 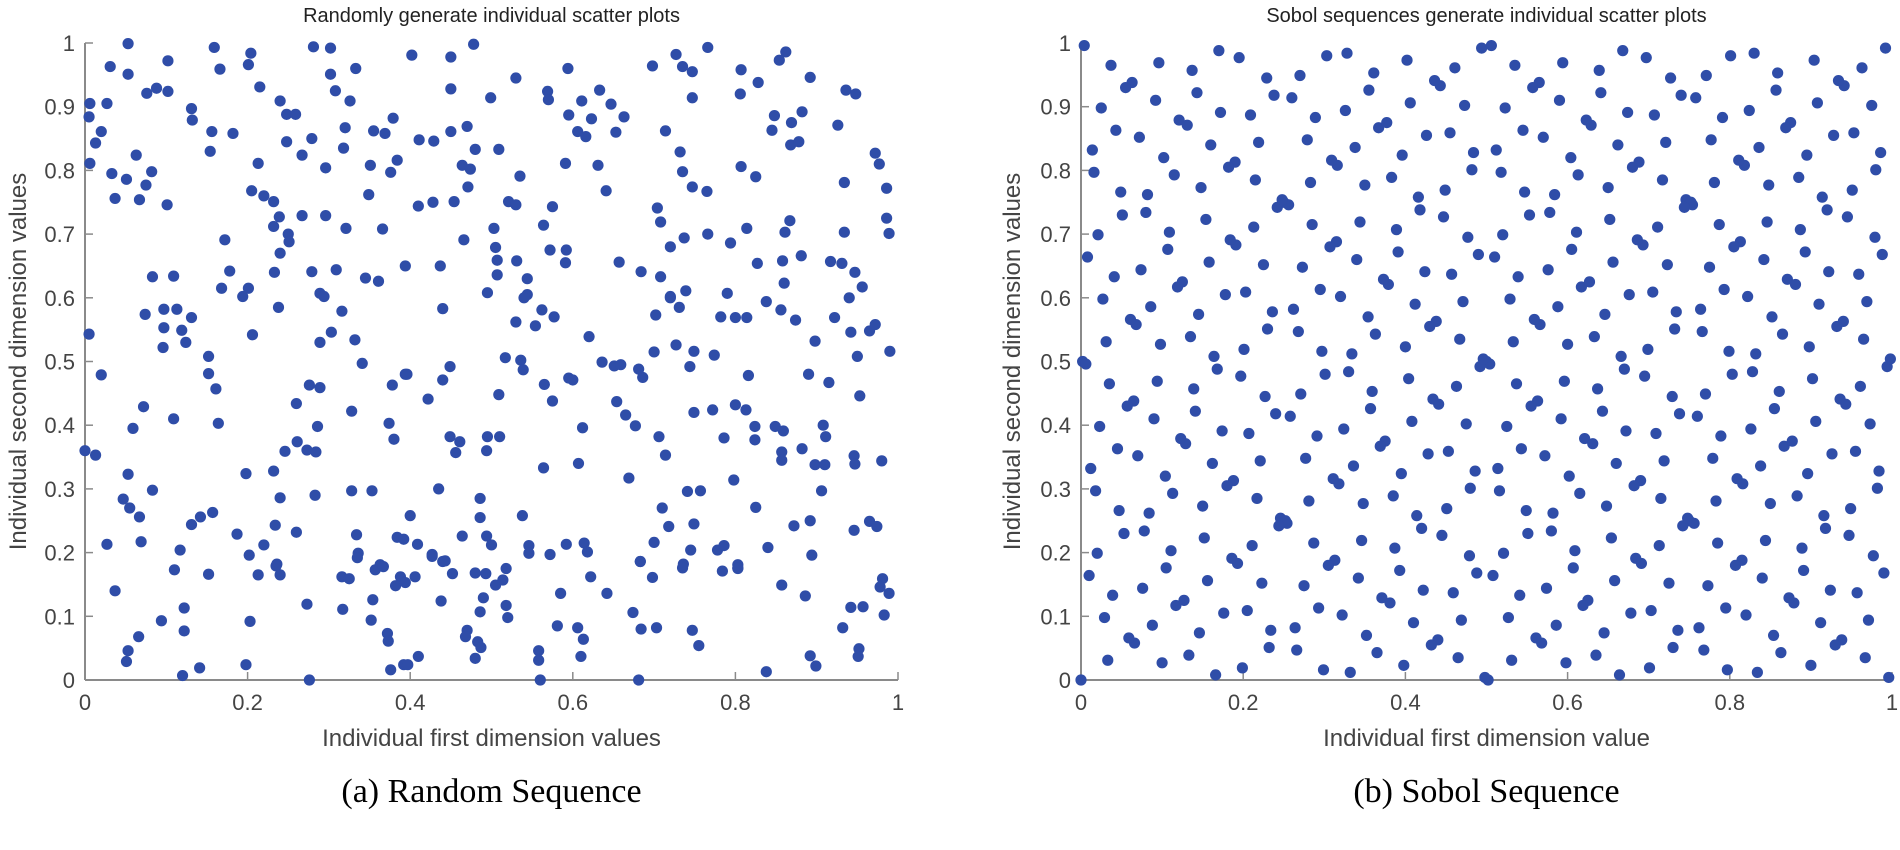 I want to click on y-tick-label: 0.1, so click(x=59, y=616).